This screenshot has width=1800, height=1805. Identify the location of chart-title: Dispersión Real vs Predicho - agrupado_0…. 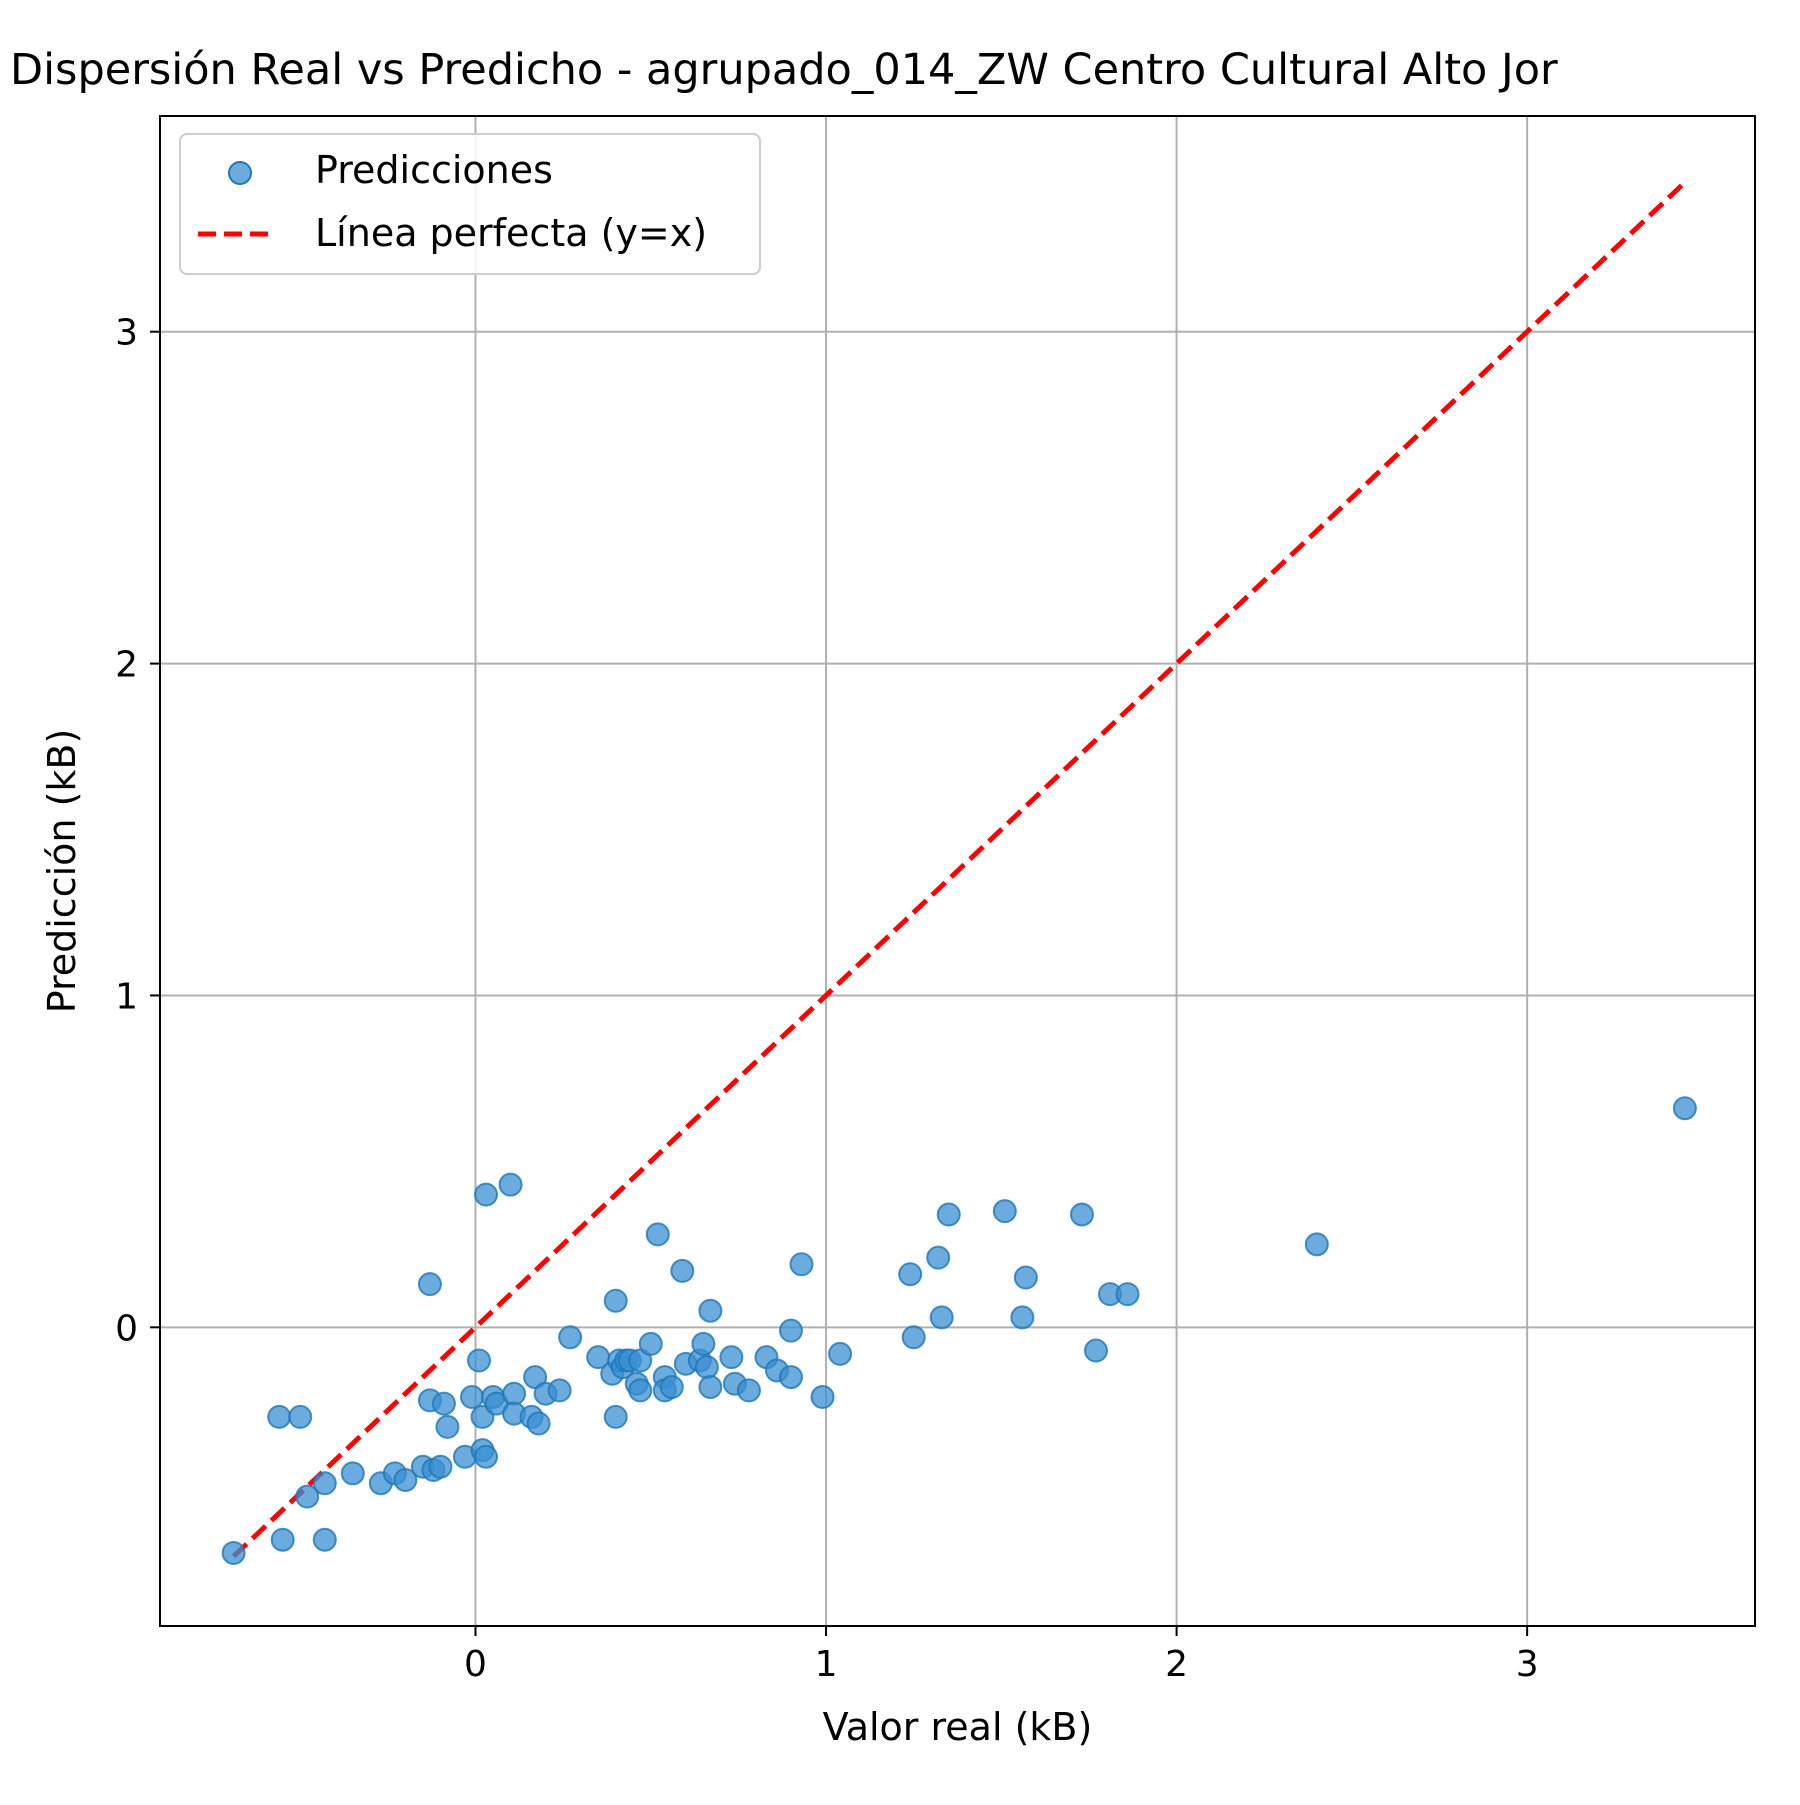
(784, 70).